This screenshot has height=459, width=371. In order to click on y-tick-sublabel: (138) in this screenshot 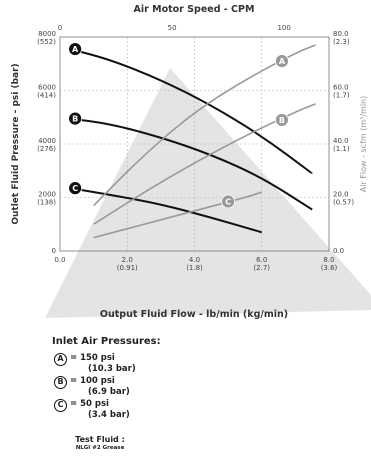, I will do `click(46, 203)`.